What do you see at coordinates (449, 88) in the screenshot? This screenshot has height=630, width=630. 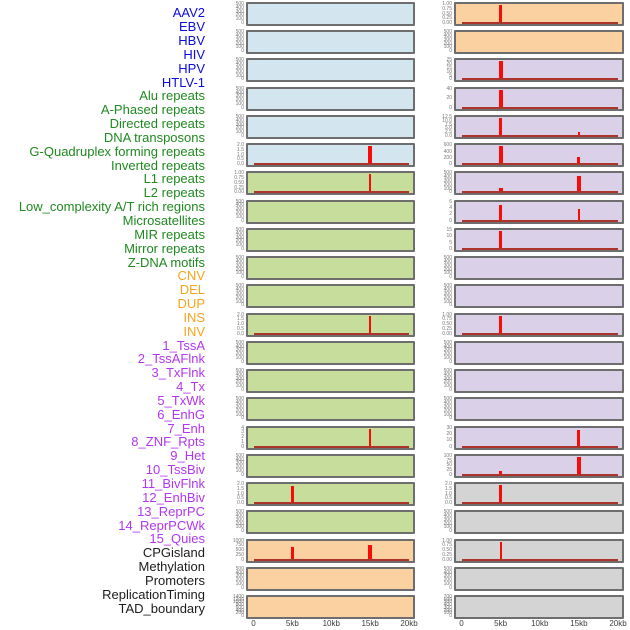 I see `y-tick-label: 40` at bounding box center [449, 88].